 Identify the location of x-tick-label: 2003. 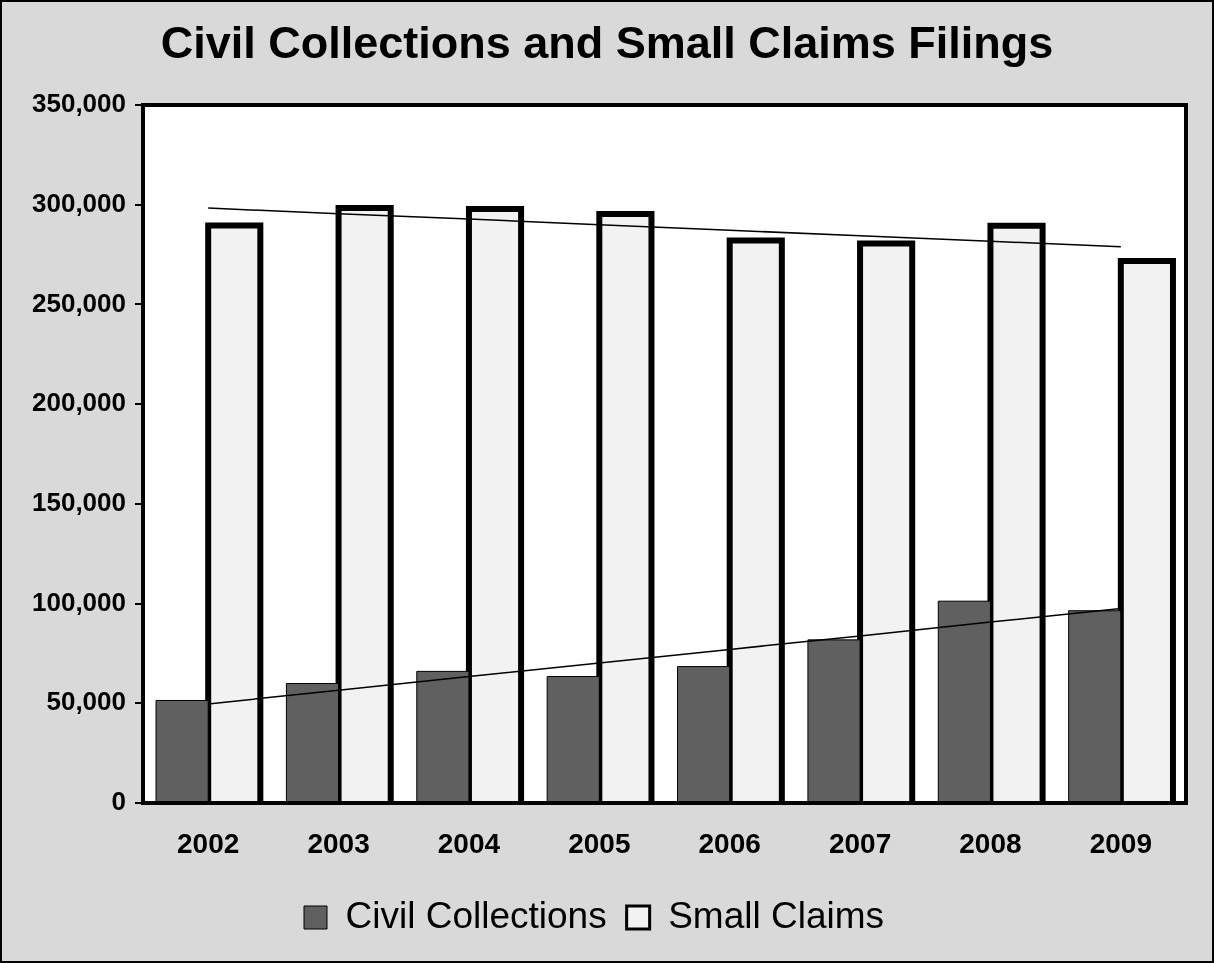
(338, 843).